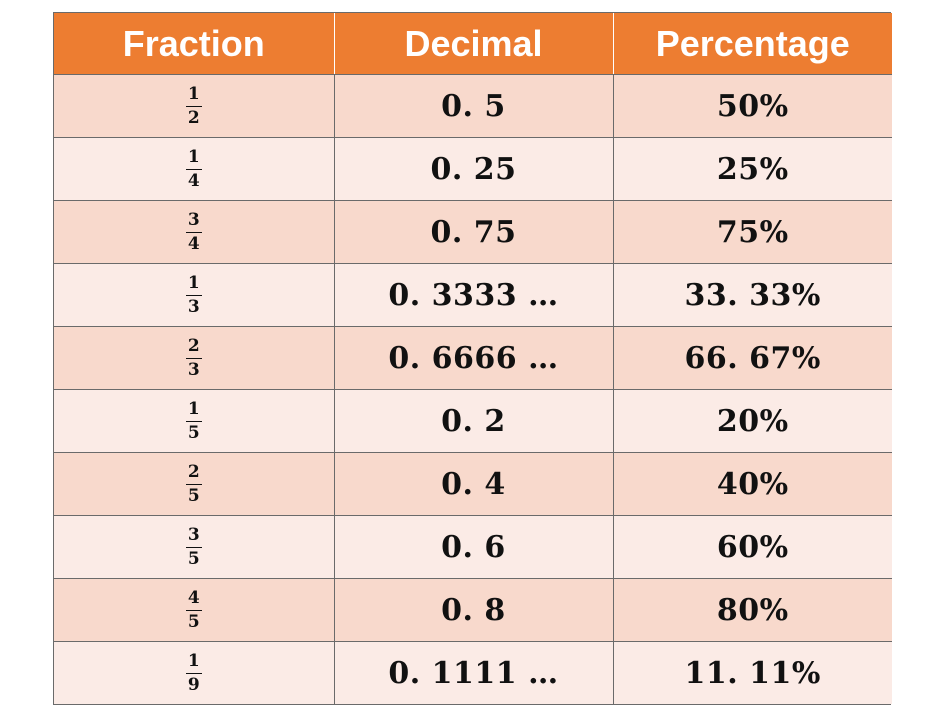 Image resolution: width=945 pixels, height=720 pixels. What do you see at coordinates (193, 117) in the screenshot?
I see `fraction-denominator: 2` at bounding box center [193, 117].